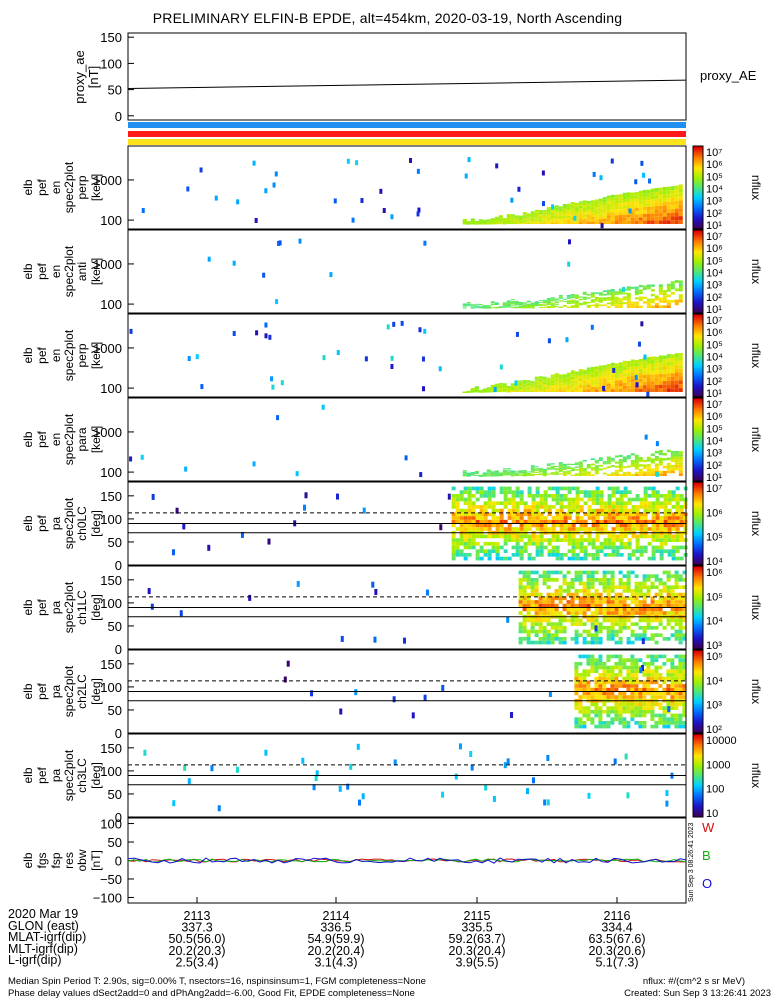  I want to click on axis-row-date: 2020 Mar 19, so click(47, 914).